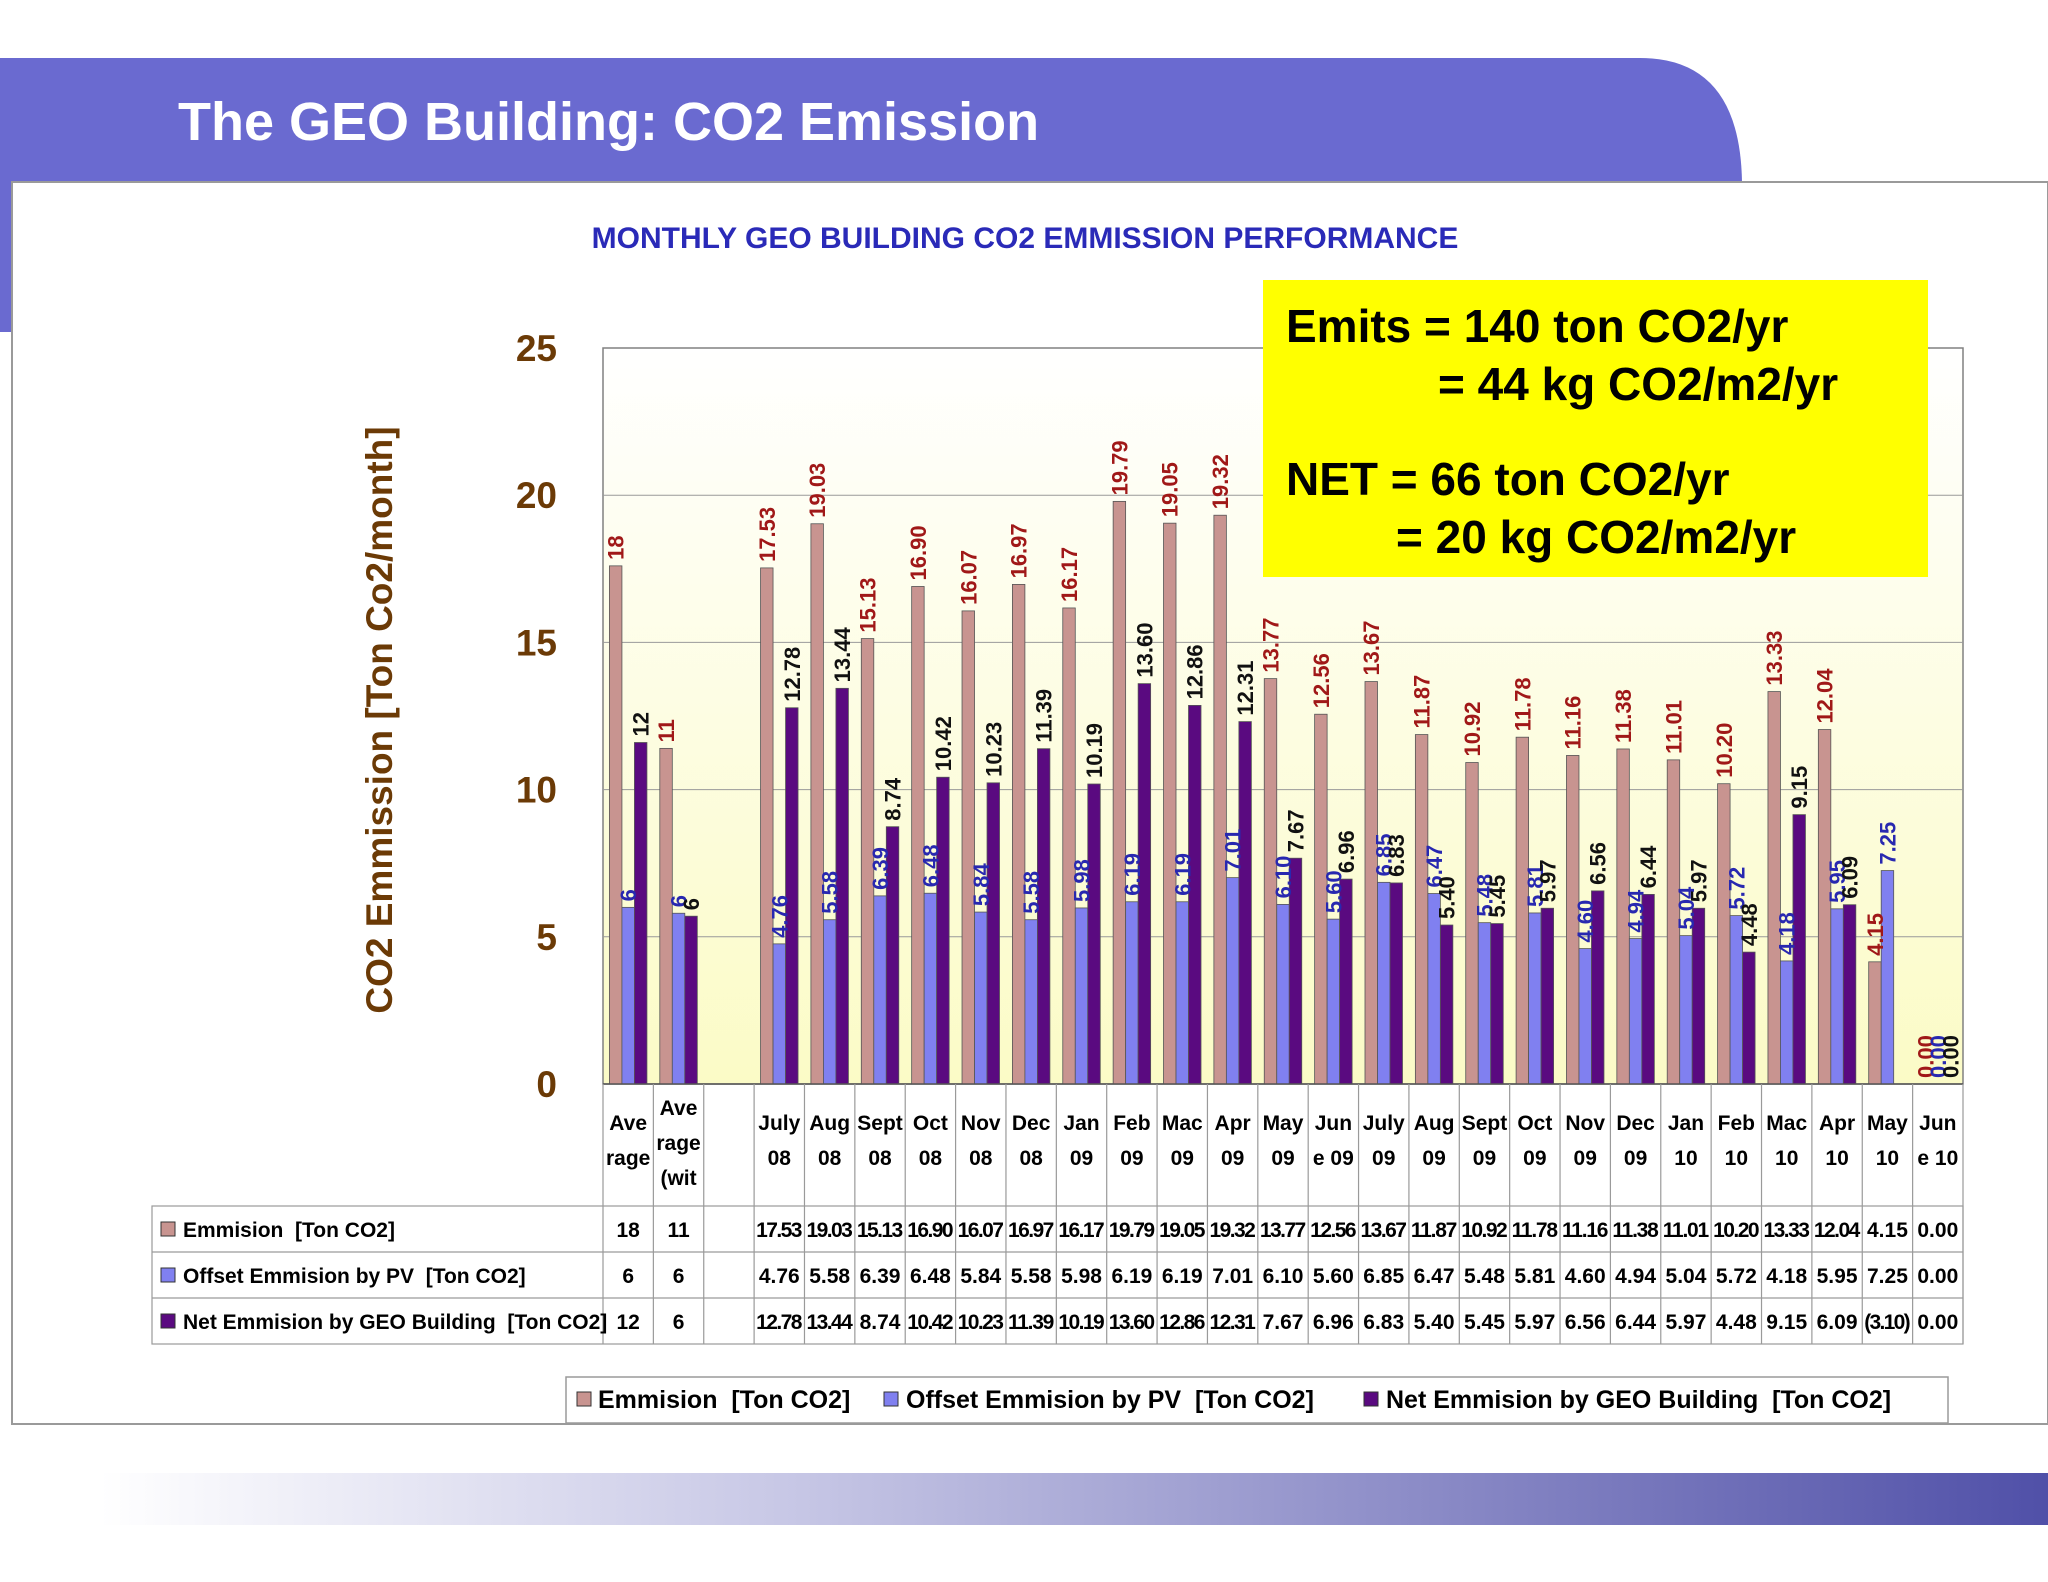 The height and width of the screenshot is (1582, 2048). I want to click on emission-bar-label: 10.20, so click(1724, 750).